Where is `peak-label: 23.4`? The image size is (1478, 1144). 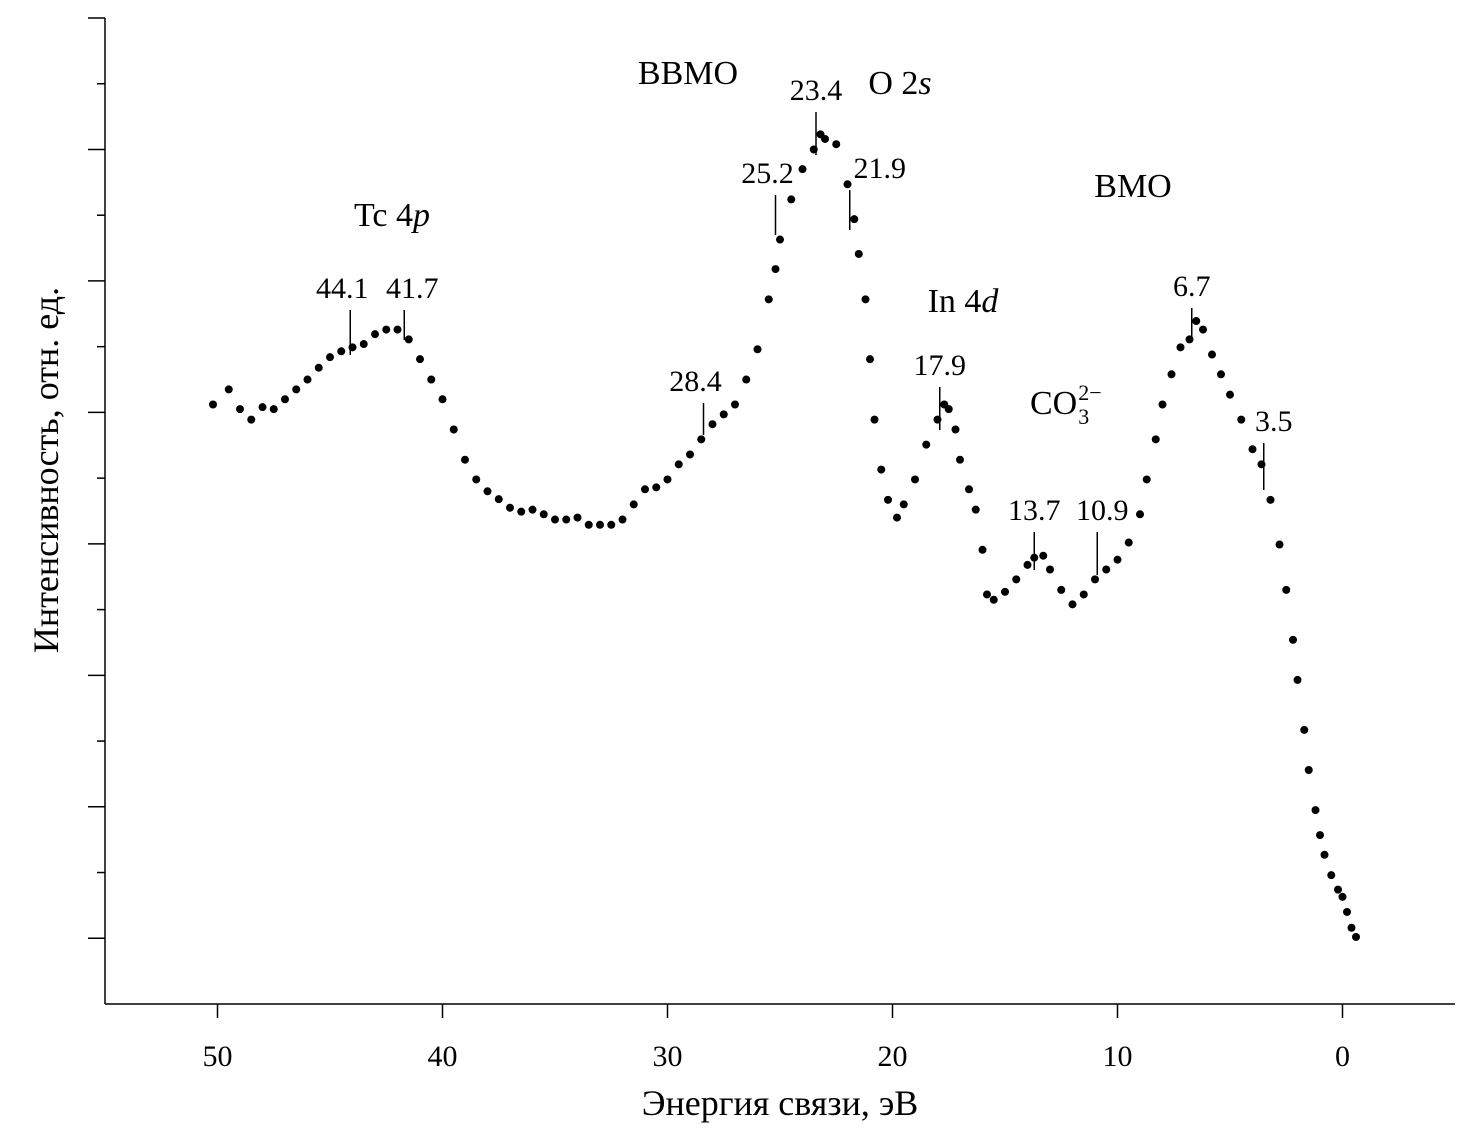 peak-label: 23.4 is located at coordinates (816, 90).